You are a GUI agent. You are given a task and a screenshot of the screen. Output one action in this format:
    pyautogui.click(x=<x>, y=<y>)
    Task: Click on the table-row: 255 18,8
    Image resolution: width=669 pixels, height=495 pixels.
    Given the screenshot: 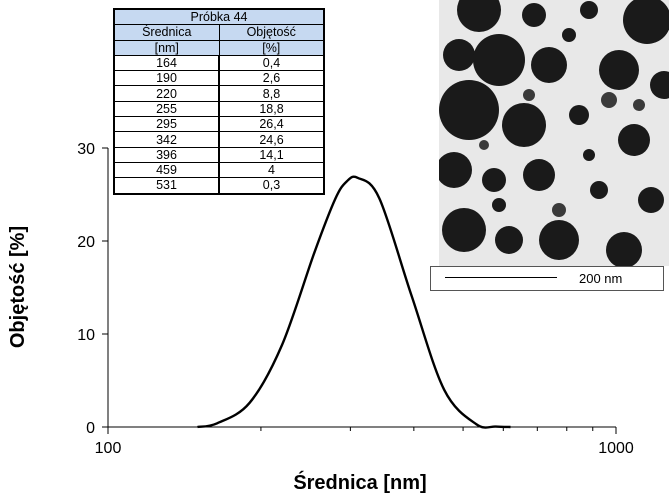 What is the action you would take?
    pyautogui.click(x=219, y=109)
    